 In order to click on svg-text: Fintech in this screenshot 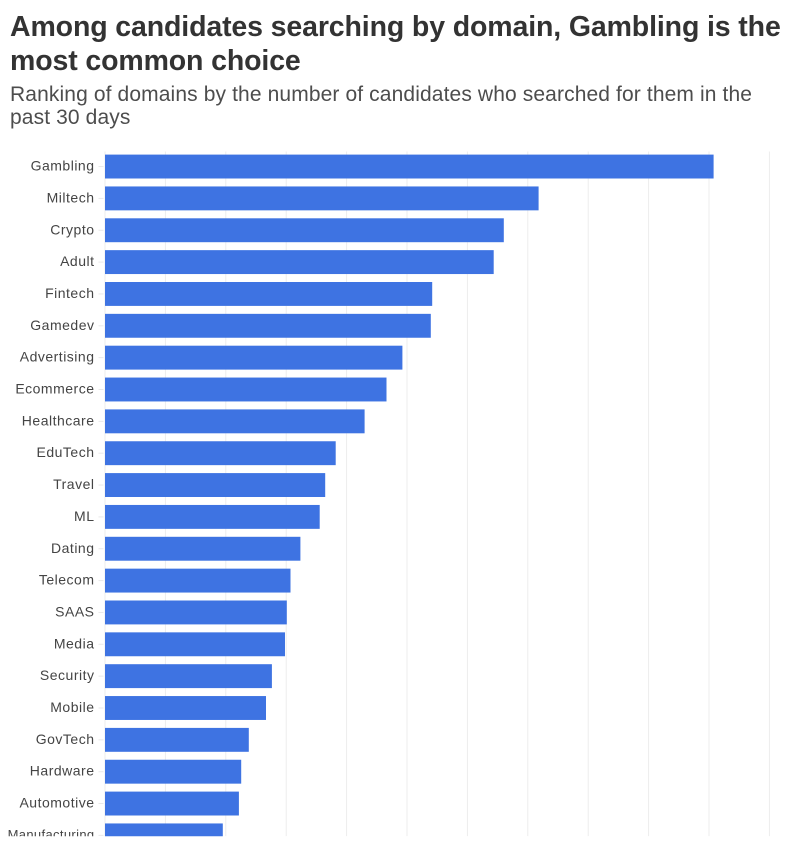, I will do `click(69, 293)`.